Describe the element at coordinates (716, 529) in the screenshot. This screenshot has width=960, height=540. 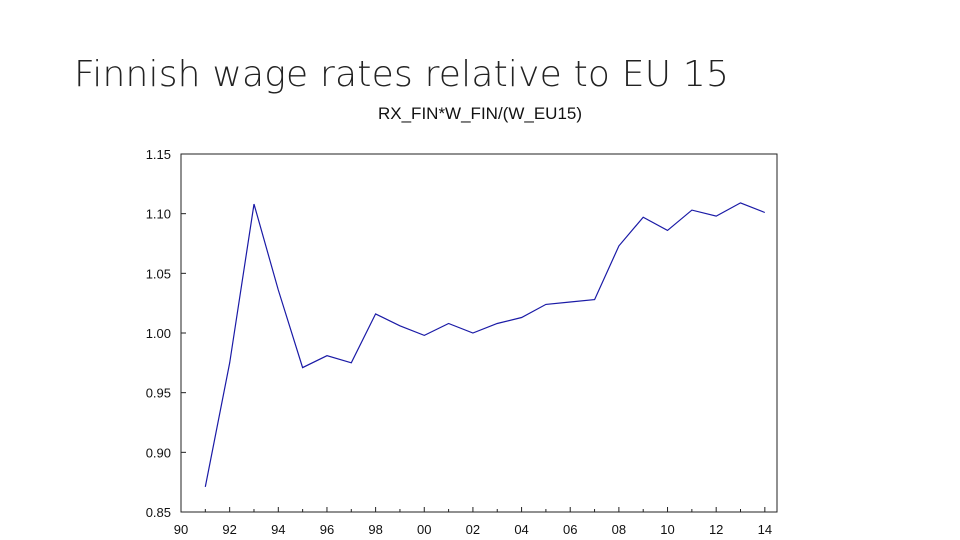
I see `x-tick-label: 12` at that location.